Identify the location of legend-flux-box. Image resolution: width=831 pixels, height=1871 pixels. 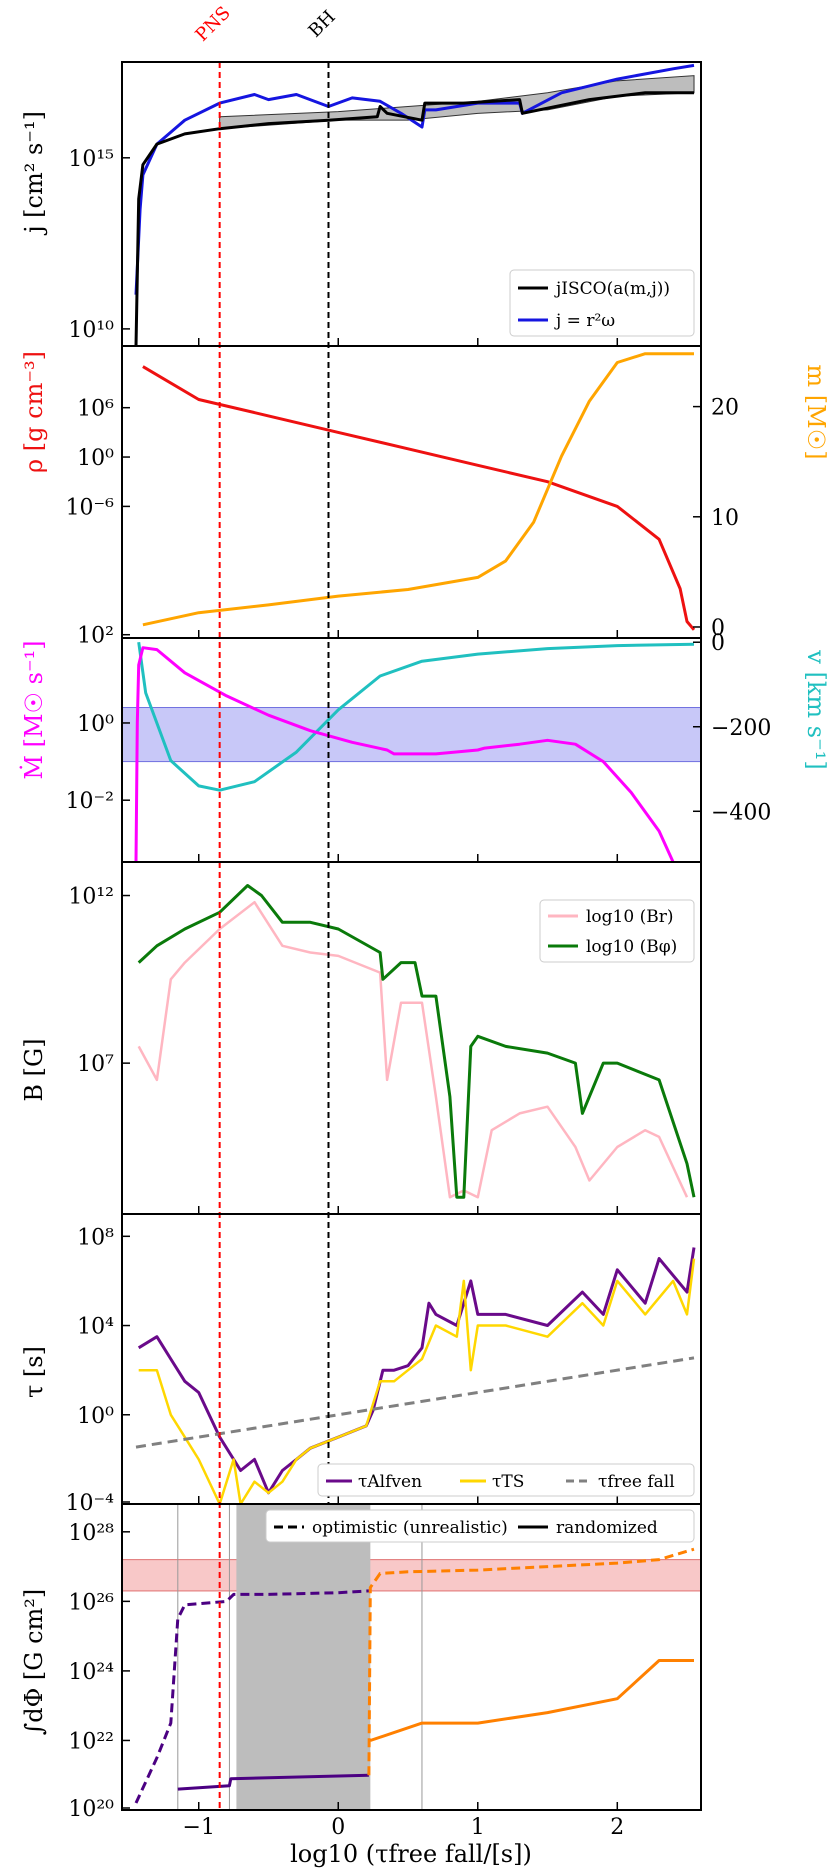
(480, 1526).